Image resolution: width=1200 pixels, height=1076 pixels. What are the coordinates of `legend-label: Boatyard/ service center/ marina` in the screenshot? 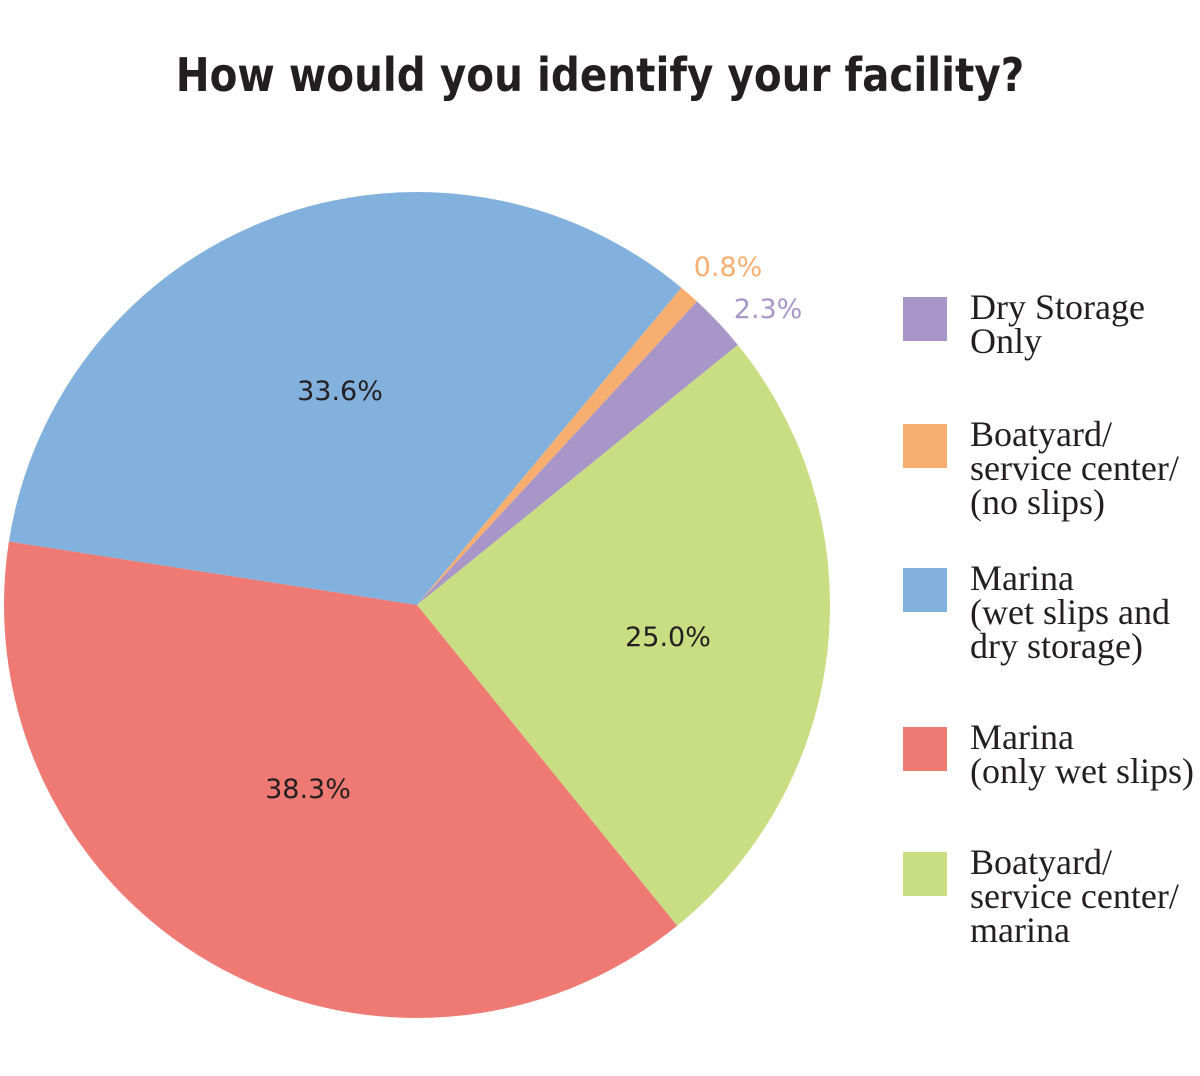 It's located at (1074, 896).